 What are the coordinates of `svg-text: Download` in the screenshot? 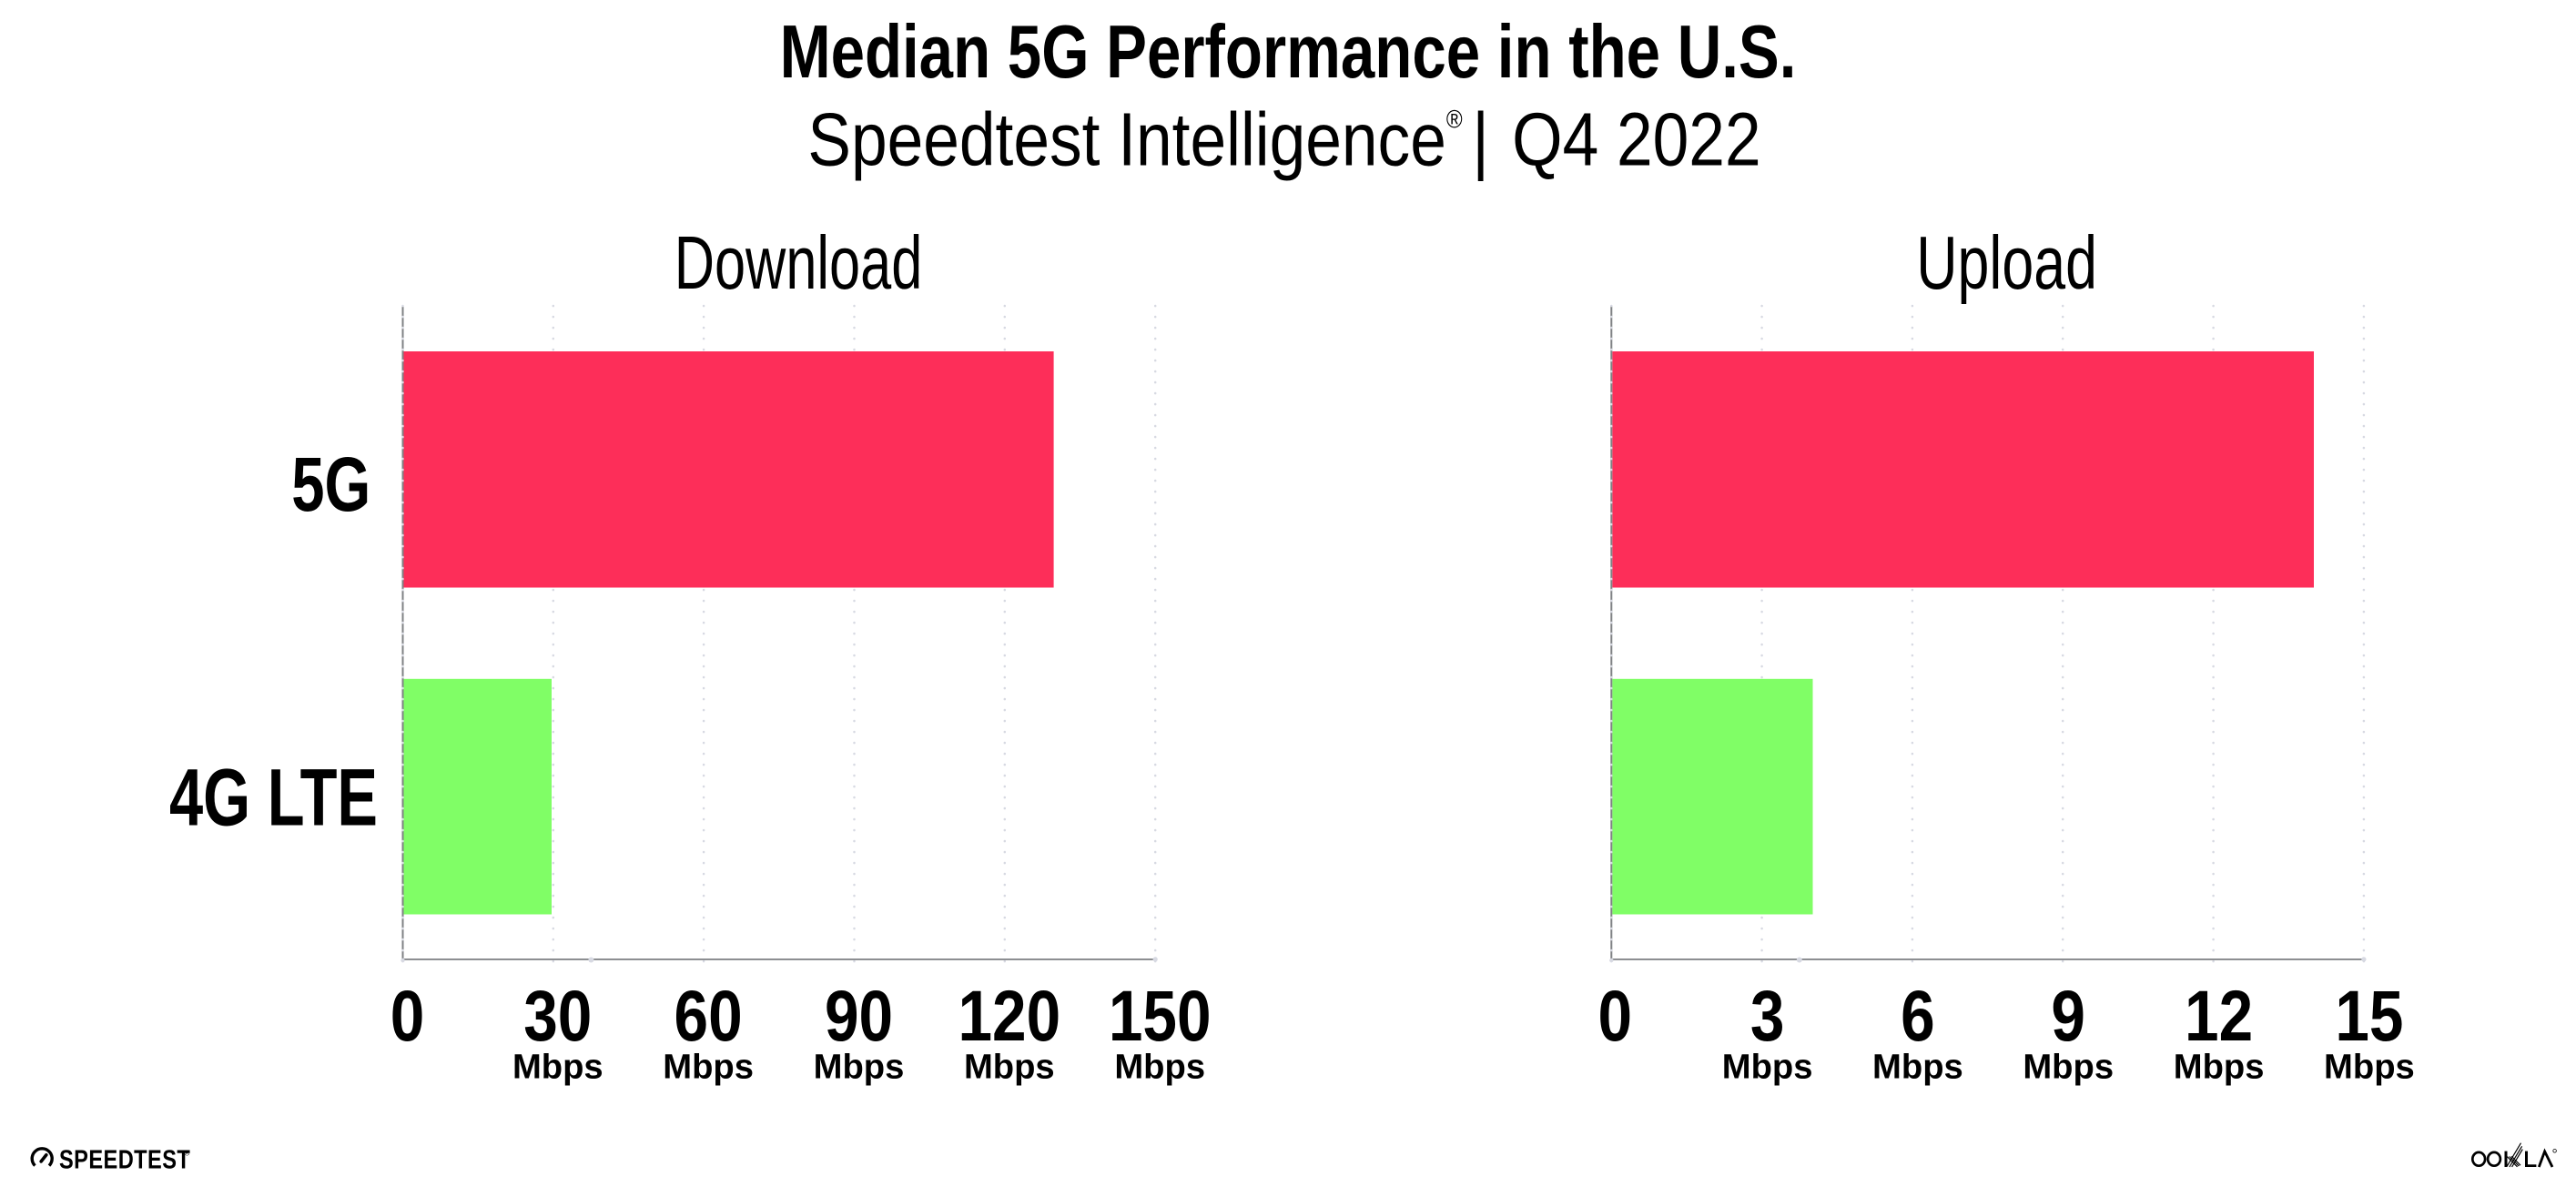 It's located at (798, 263).